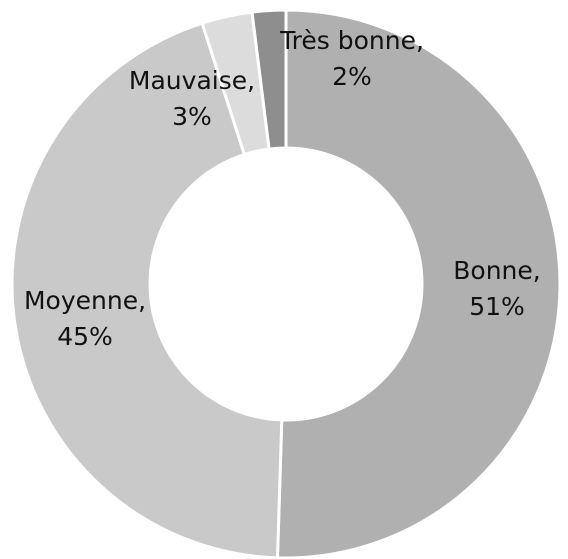  What do you see at coordinates (85, 336) in the screenshot?
I see `slice-value: 45%` at bounding box center [85, 336].